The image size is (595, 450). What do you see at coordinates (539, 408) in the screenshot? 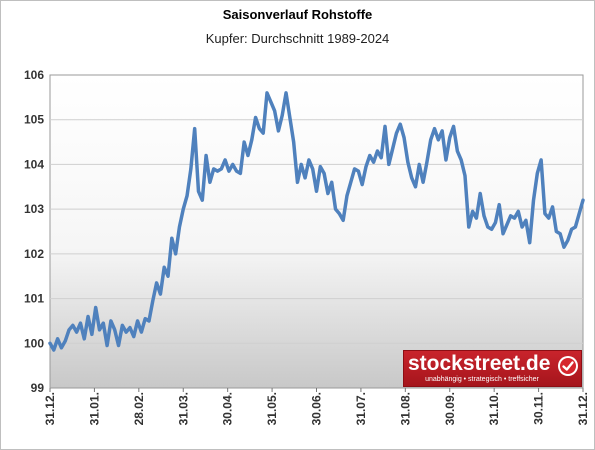
I see `x-tick-label: 30.11.` at bounding box center [539, 408].